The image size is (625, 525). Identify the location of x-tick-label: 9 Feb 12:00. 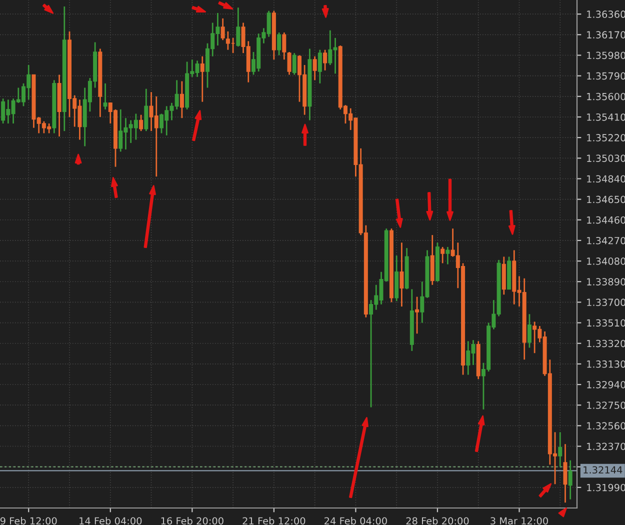
(28, 521).